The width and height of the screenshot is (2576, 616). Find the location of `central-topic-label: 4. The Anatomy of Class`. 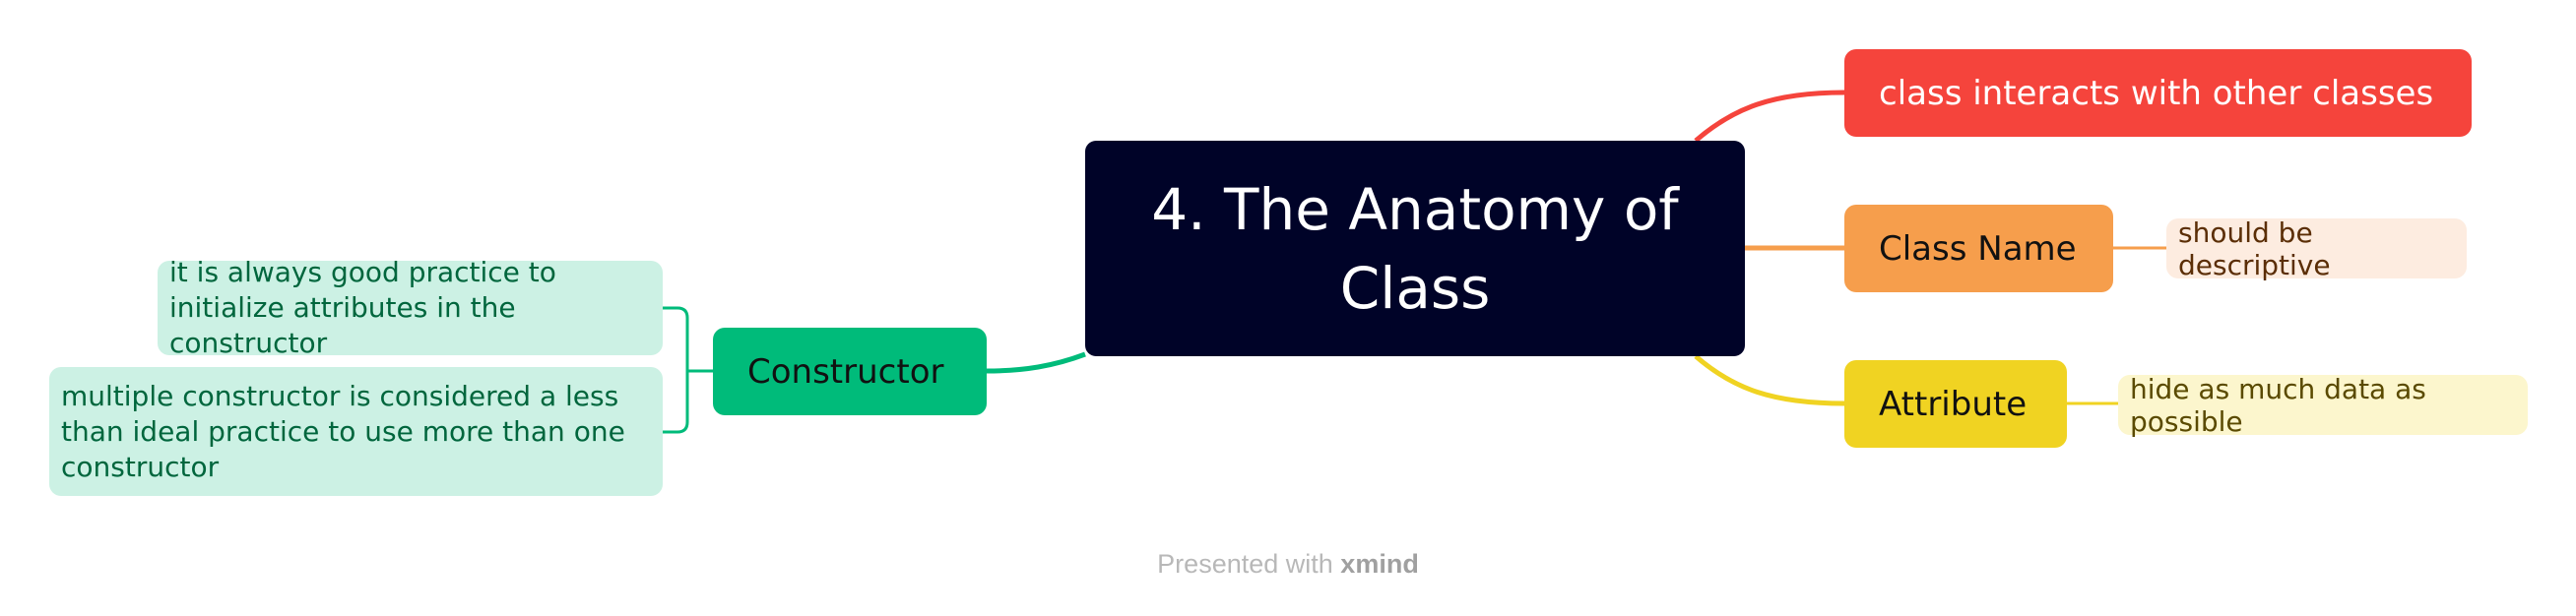

central-topic-label: 4. The Anatomy of Class is located at coordinates (1415, 248).